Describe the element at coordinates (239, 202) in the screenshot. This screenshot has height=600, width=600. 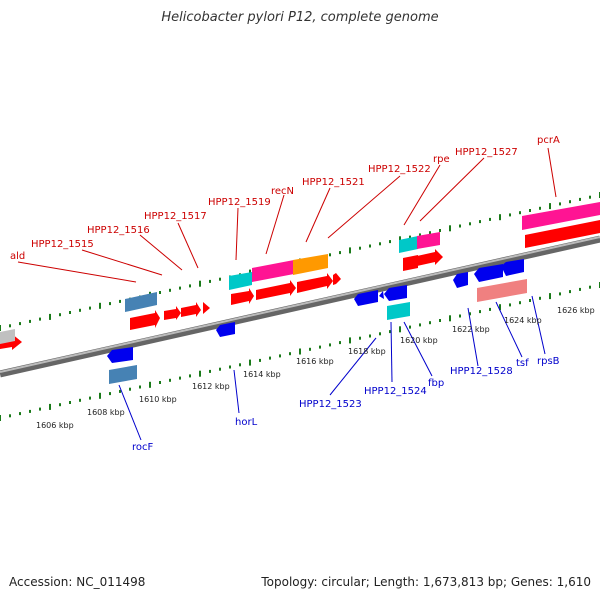
I see `gene-label-hpp12-1519: HPP12_1519` at that location.